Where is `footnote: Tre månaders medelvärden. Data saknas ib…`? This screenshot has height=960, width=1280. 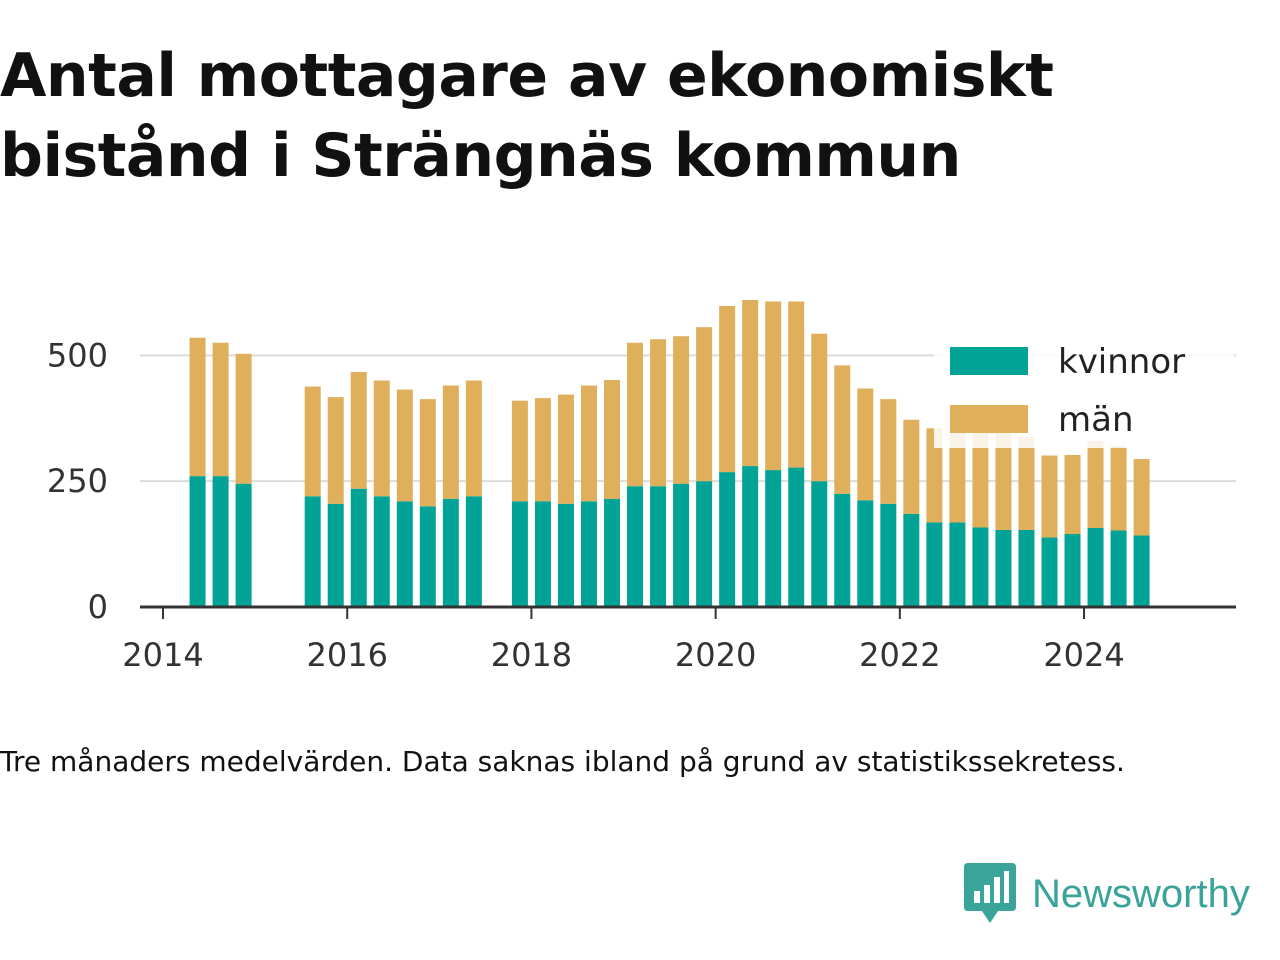 footnote: Tre månaders medelvärden. Data saknas ib… is located at coordinates (562, 761).